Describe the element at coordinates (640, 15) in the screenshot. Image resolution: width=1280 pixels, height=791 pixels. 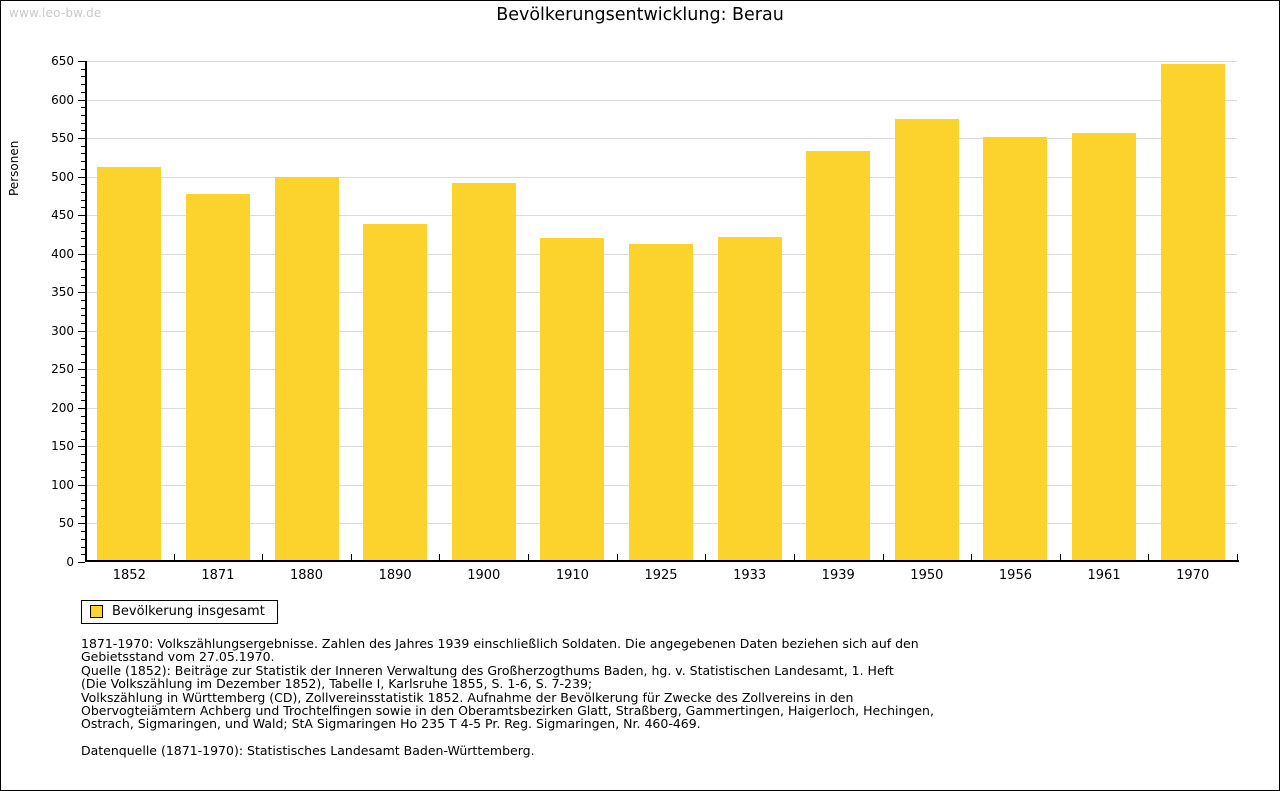
I see `chart-title: Bevölkerungsentwicklung: Berau` at that location.